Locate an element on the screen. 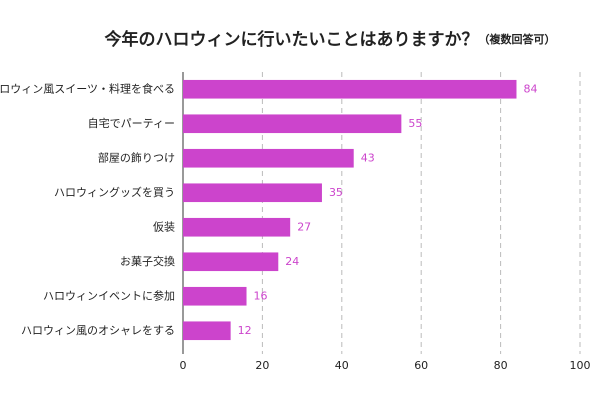  chart-title-group: 今年のハロウィンに行いたいことはありますか？（複数回答可） is located at coordinates (330, 39).